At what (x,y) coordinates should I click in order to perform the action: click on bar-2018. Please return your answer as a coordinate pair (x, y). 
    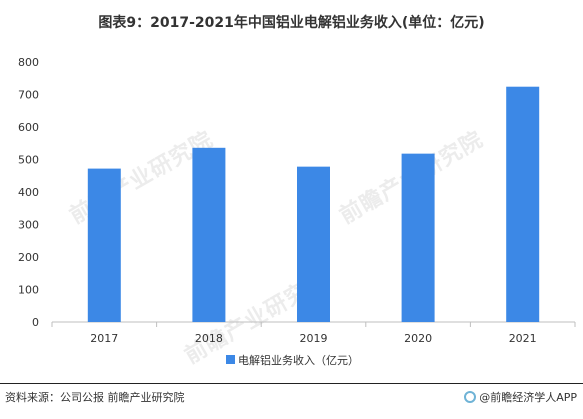
    Looking at the image, I should click on (209, 234).